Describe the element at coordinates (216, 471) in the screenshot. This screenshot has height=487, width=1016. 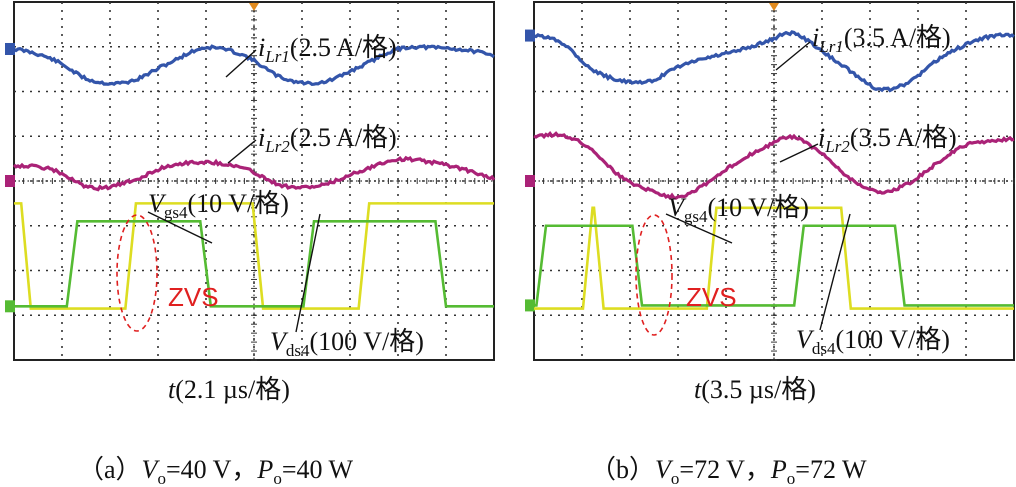
I see `caption: （a）Vo=40 V，Po=40 W` at that location.